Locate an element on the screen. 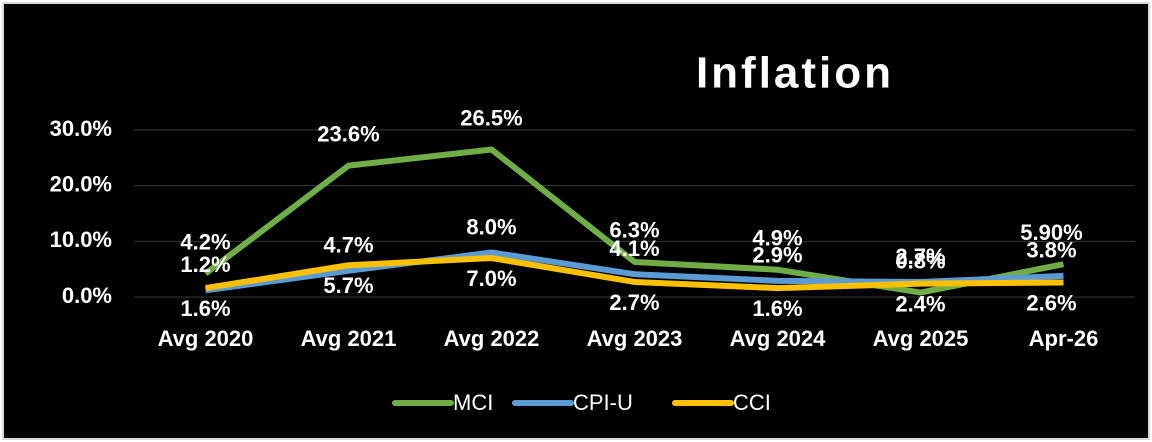 The width and height of the screenshot is (1152, 442). data-label: 1.2% is located at coordinates (205, 264).